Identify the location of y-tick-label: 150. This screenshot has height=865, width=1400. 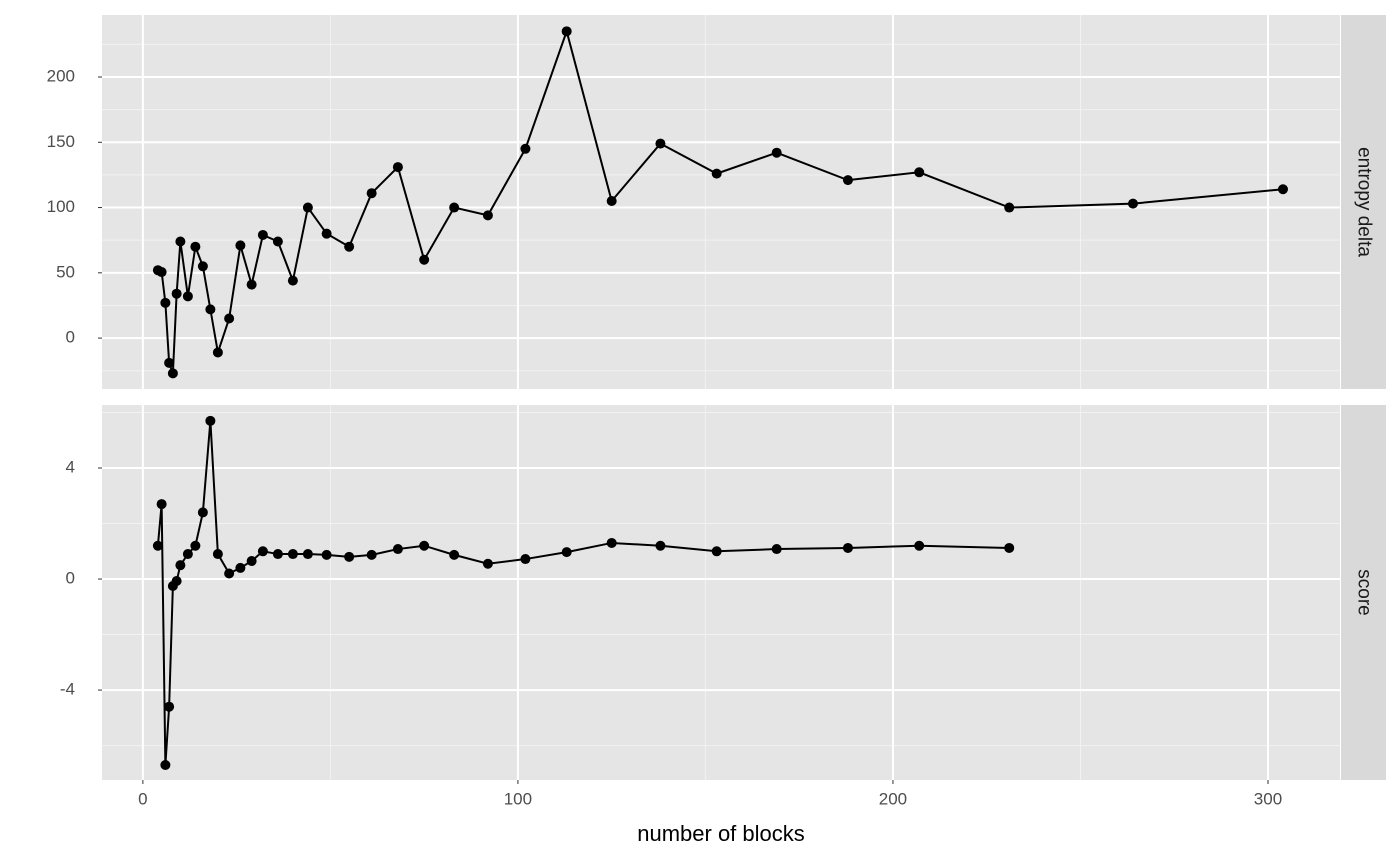
(61, 141).